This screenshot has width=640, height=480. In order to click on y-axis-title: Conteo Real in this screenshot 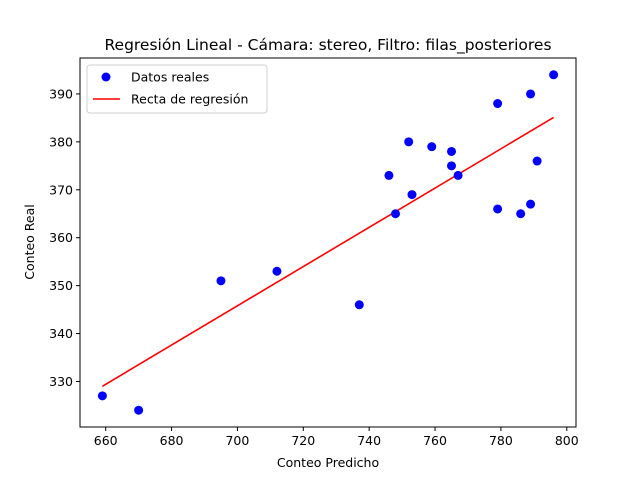, I will do `click(29, 241)`.